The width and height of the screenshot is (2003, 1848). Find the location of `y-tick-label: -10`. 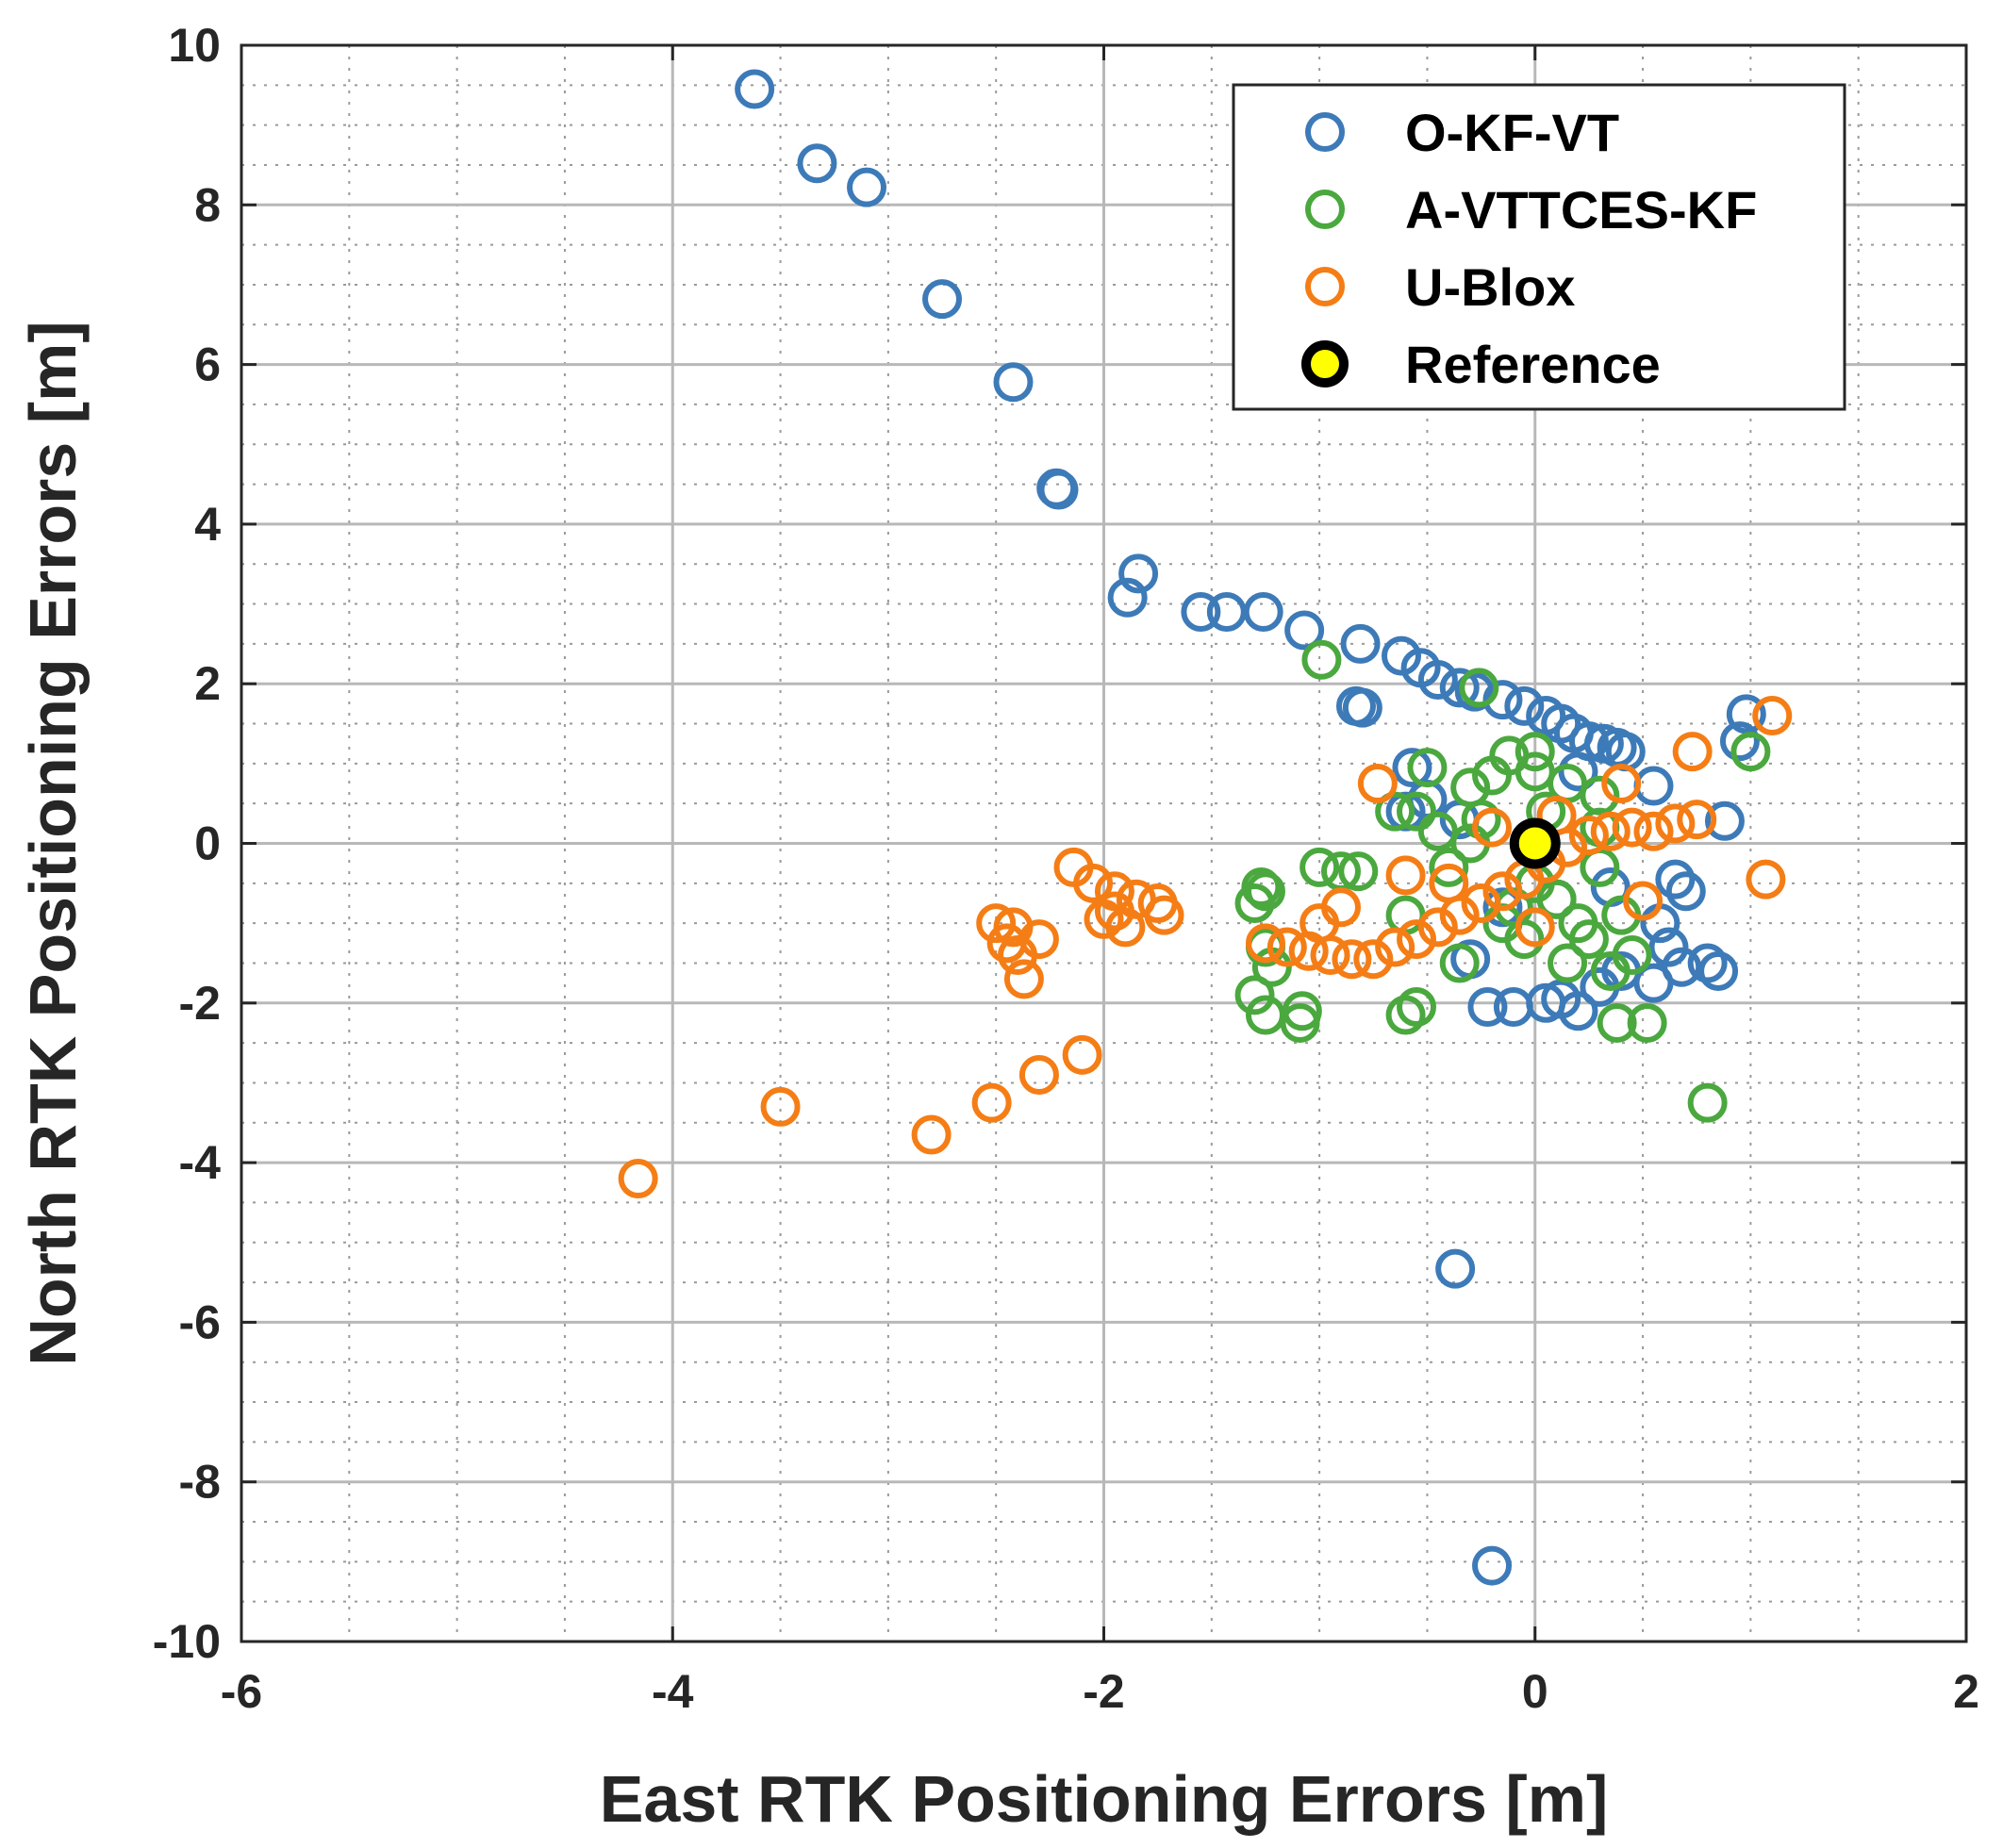

y-tick-label: -10 is located at coordinates (187, 1641).